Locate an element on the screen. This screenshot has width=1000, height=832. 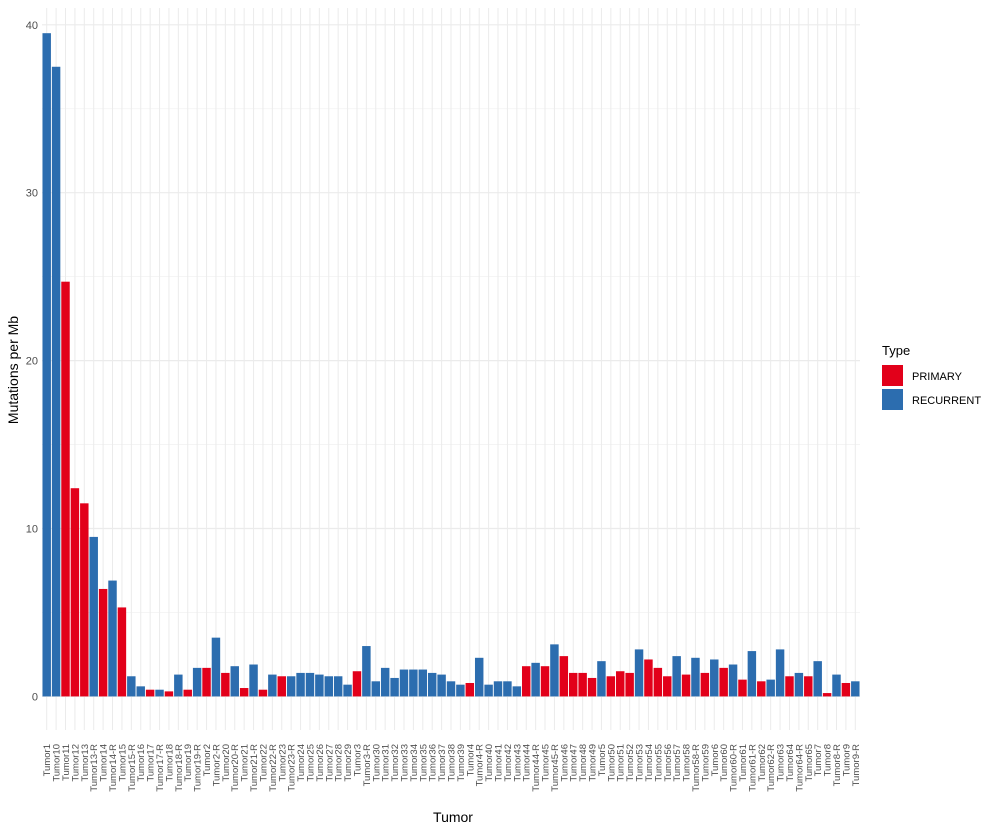
bar-tumor6 is located at coordinates (714, 678).